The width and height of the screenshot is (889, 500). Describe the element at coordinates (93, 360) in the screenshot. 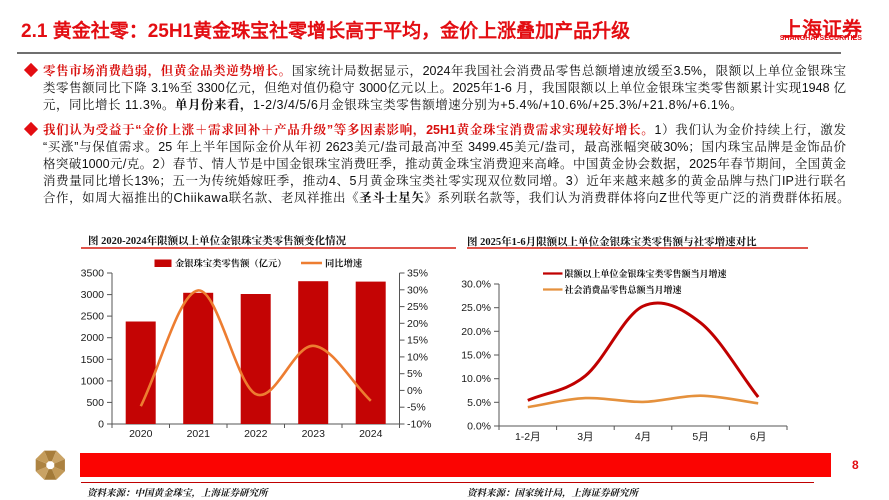

I see `svg-text: 1500` at that location.